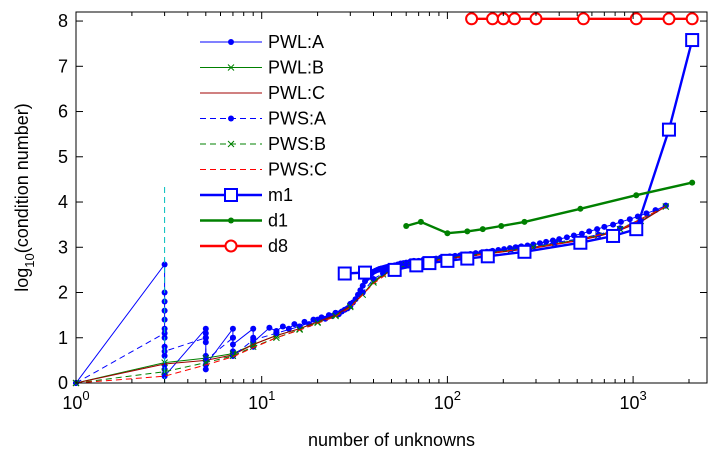 This screenshot has height=457, width=722. What do you see at coordinates (75, 400) in the screenshot?
I see `x-tick-label: 10⁰` at bounding box center [75, 400].